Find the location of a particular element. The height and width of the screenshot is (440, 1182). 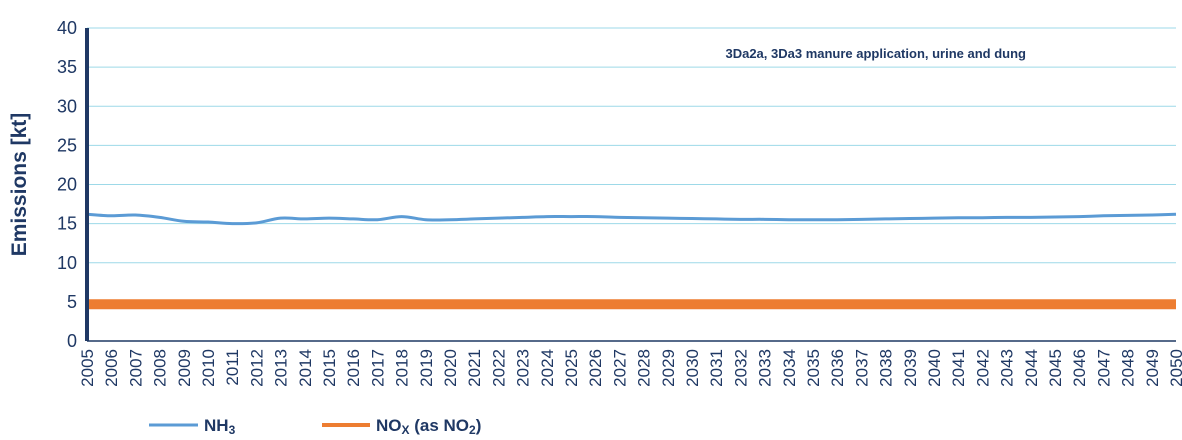

y-tick-label: 20 is located at coordinates (67, 185).